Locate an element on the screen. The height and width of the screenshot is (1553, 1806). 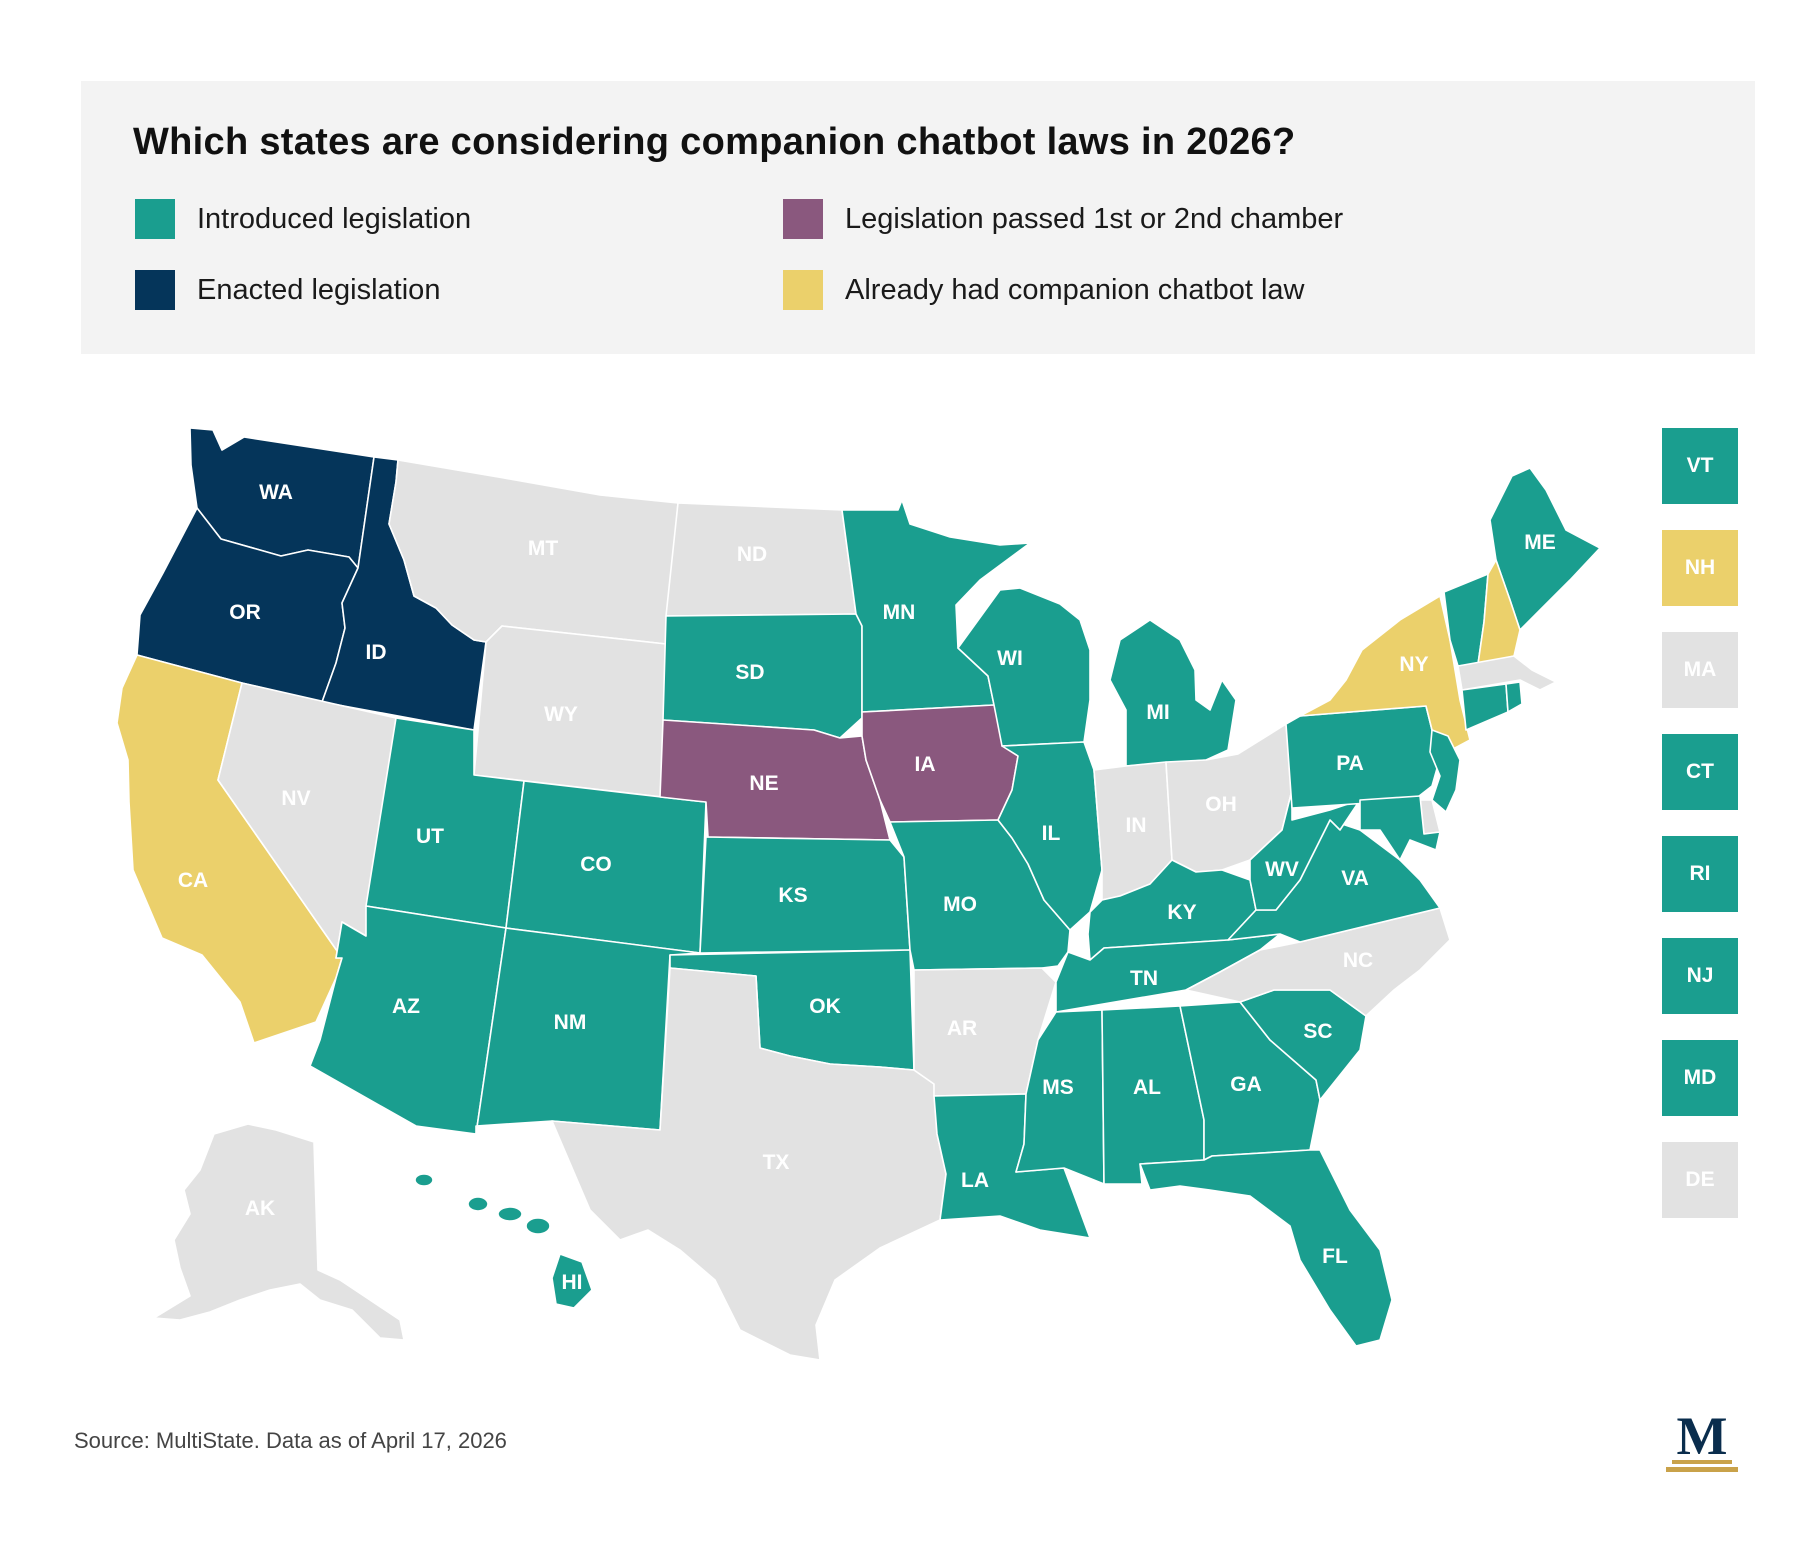
state-label-IL: IL is located at coordinates (1051, 833).